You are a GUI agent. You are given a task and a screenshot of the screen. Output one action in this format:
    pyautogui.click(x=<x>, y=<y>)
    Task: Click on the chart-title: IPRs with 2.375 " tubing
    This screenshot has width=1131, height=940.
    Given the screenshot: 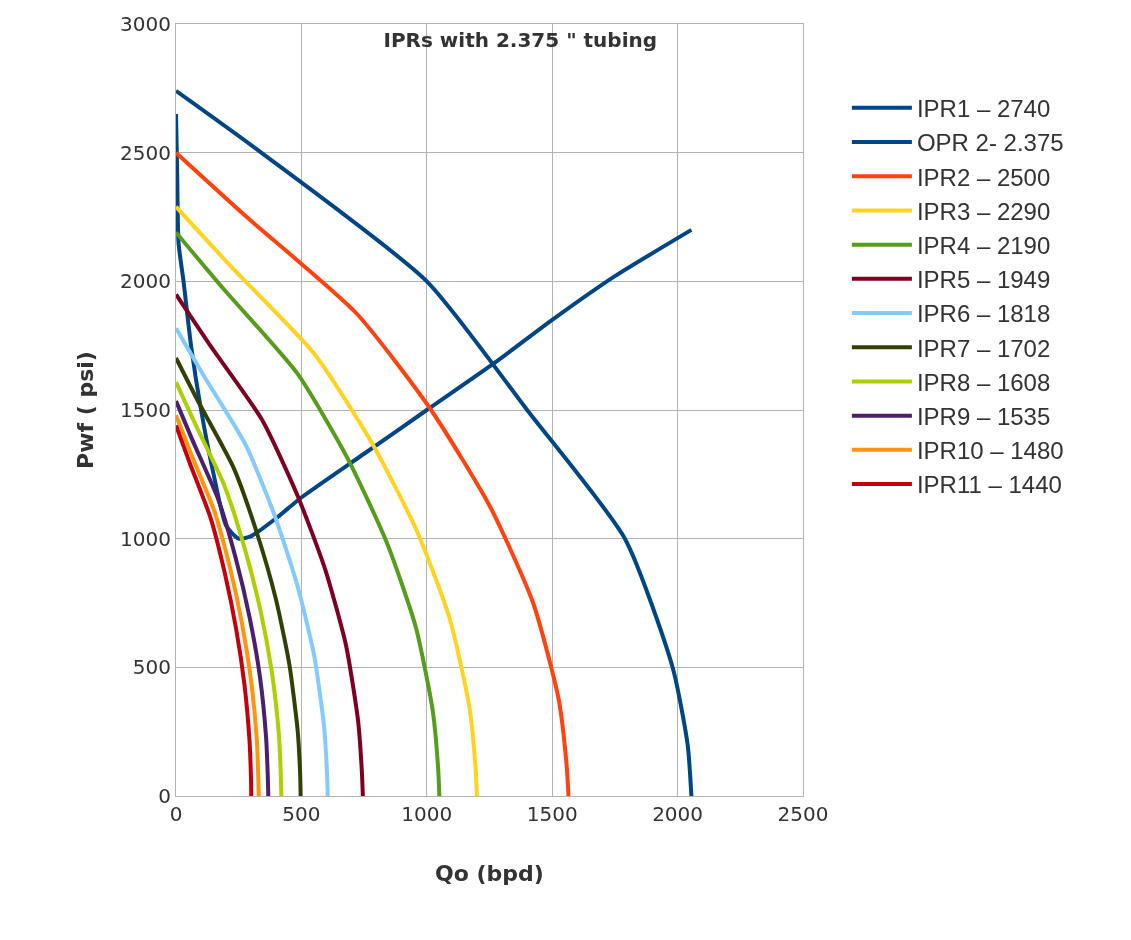 What is the action you would take?
    pyautogui.click(x=520, y=39)
    